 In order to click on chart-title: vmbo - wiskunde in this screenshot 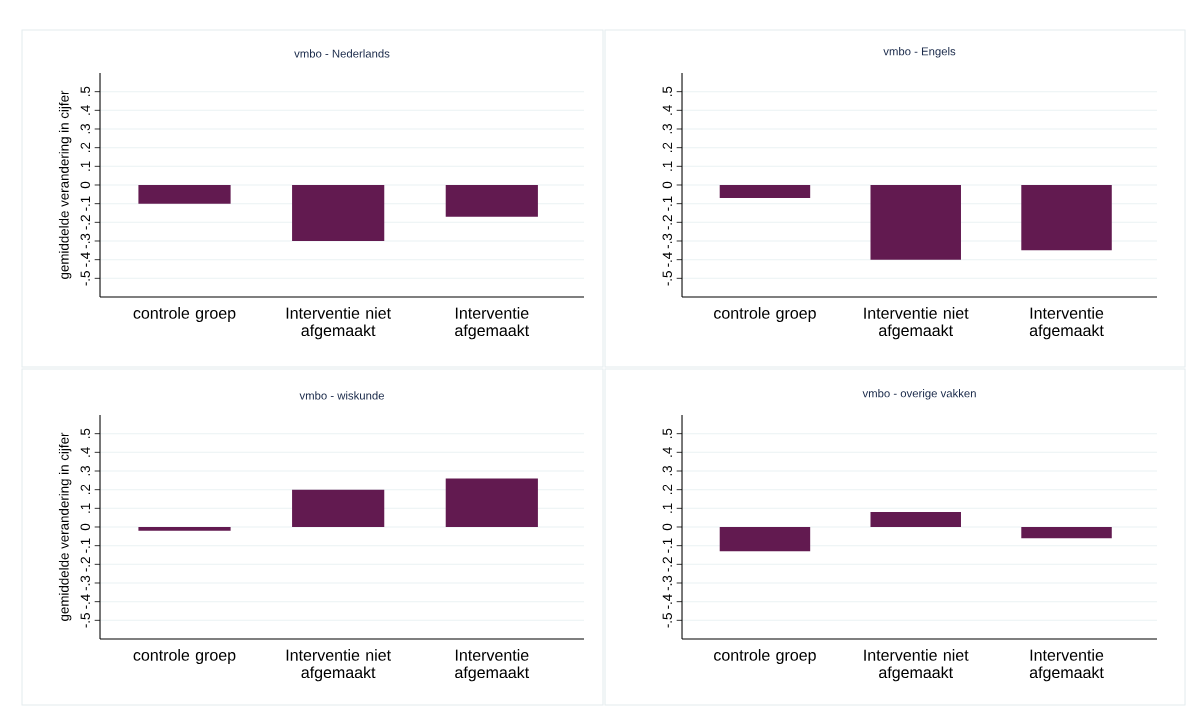, I will do `click(341, 395)`.